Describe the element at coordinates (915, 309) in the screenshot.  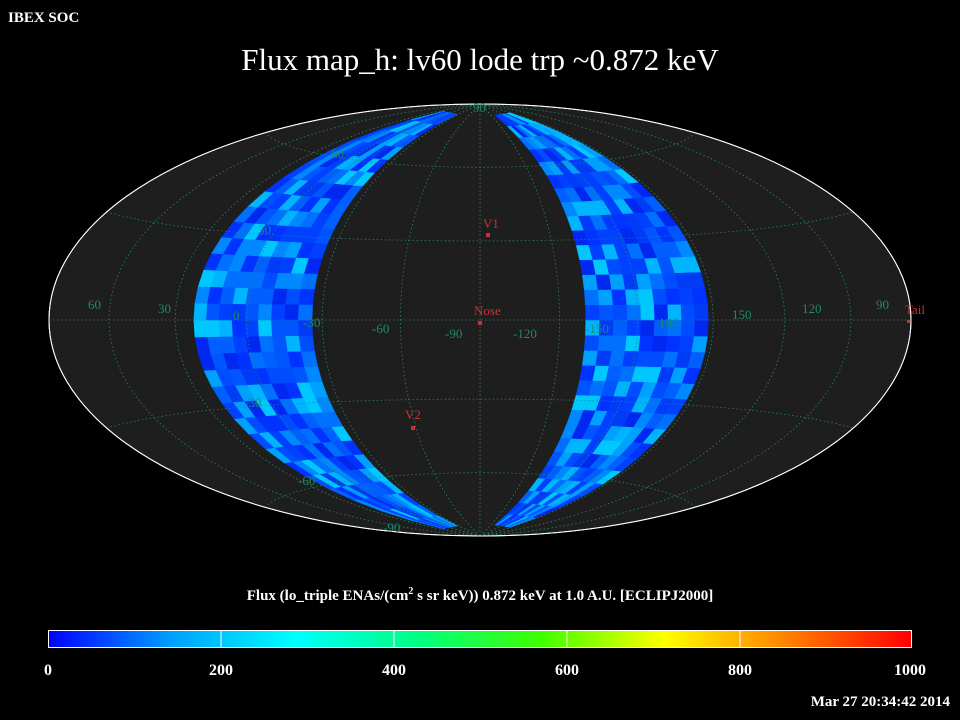
I see `marker-label-tail: Tail` at that location.